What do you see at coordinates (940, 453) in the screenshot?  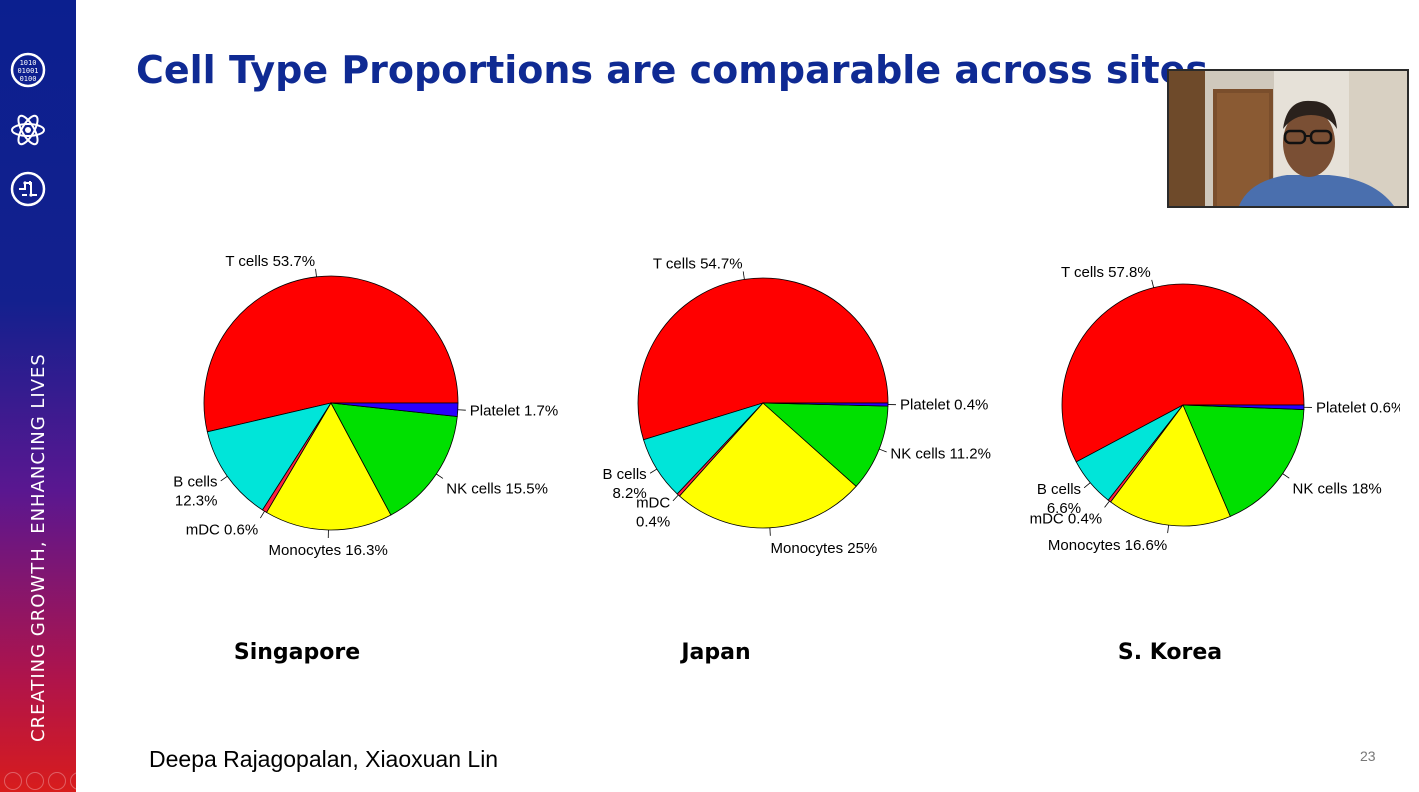 I see `slice-label-nk-cells: NK cells 11.2%` at bounding box center [940, 453].